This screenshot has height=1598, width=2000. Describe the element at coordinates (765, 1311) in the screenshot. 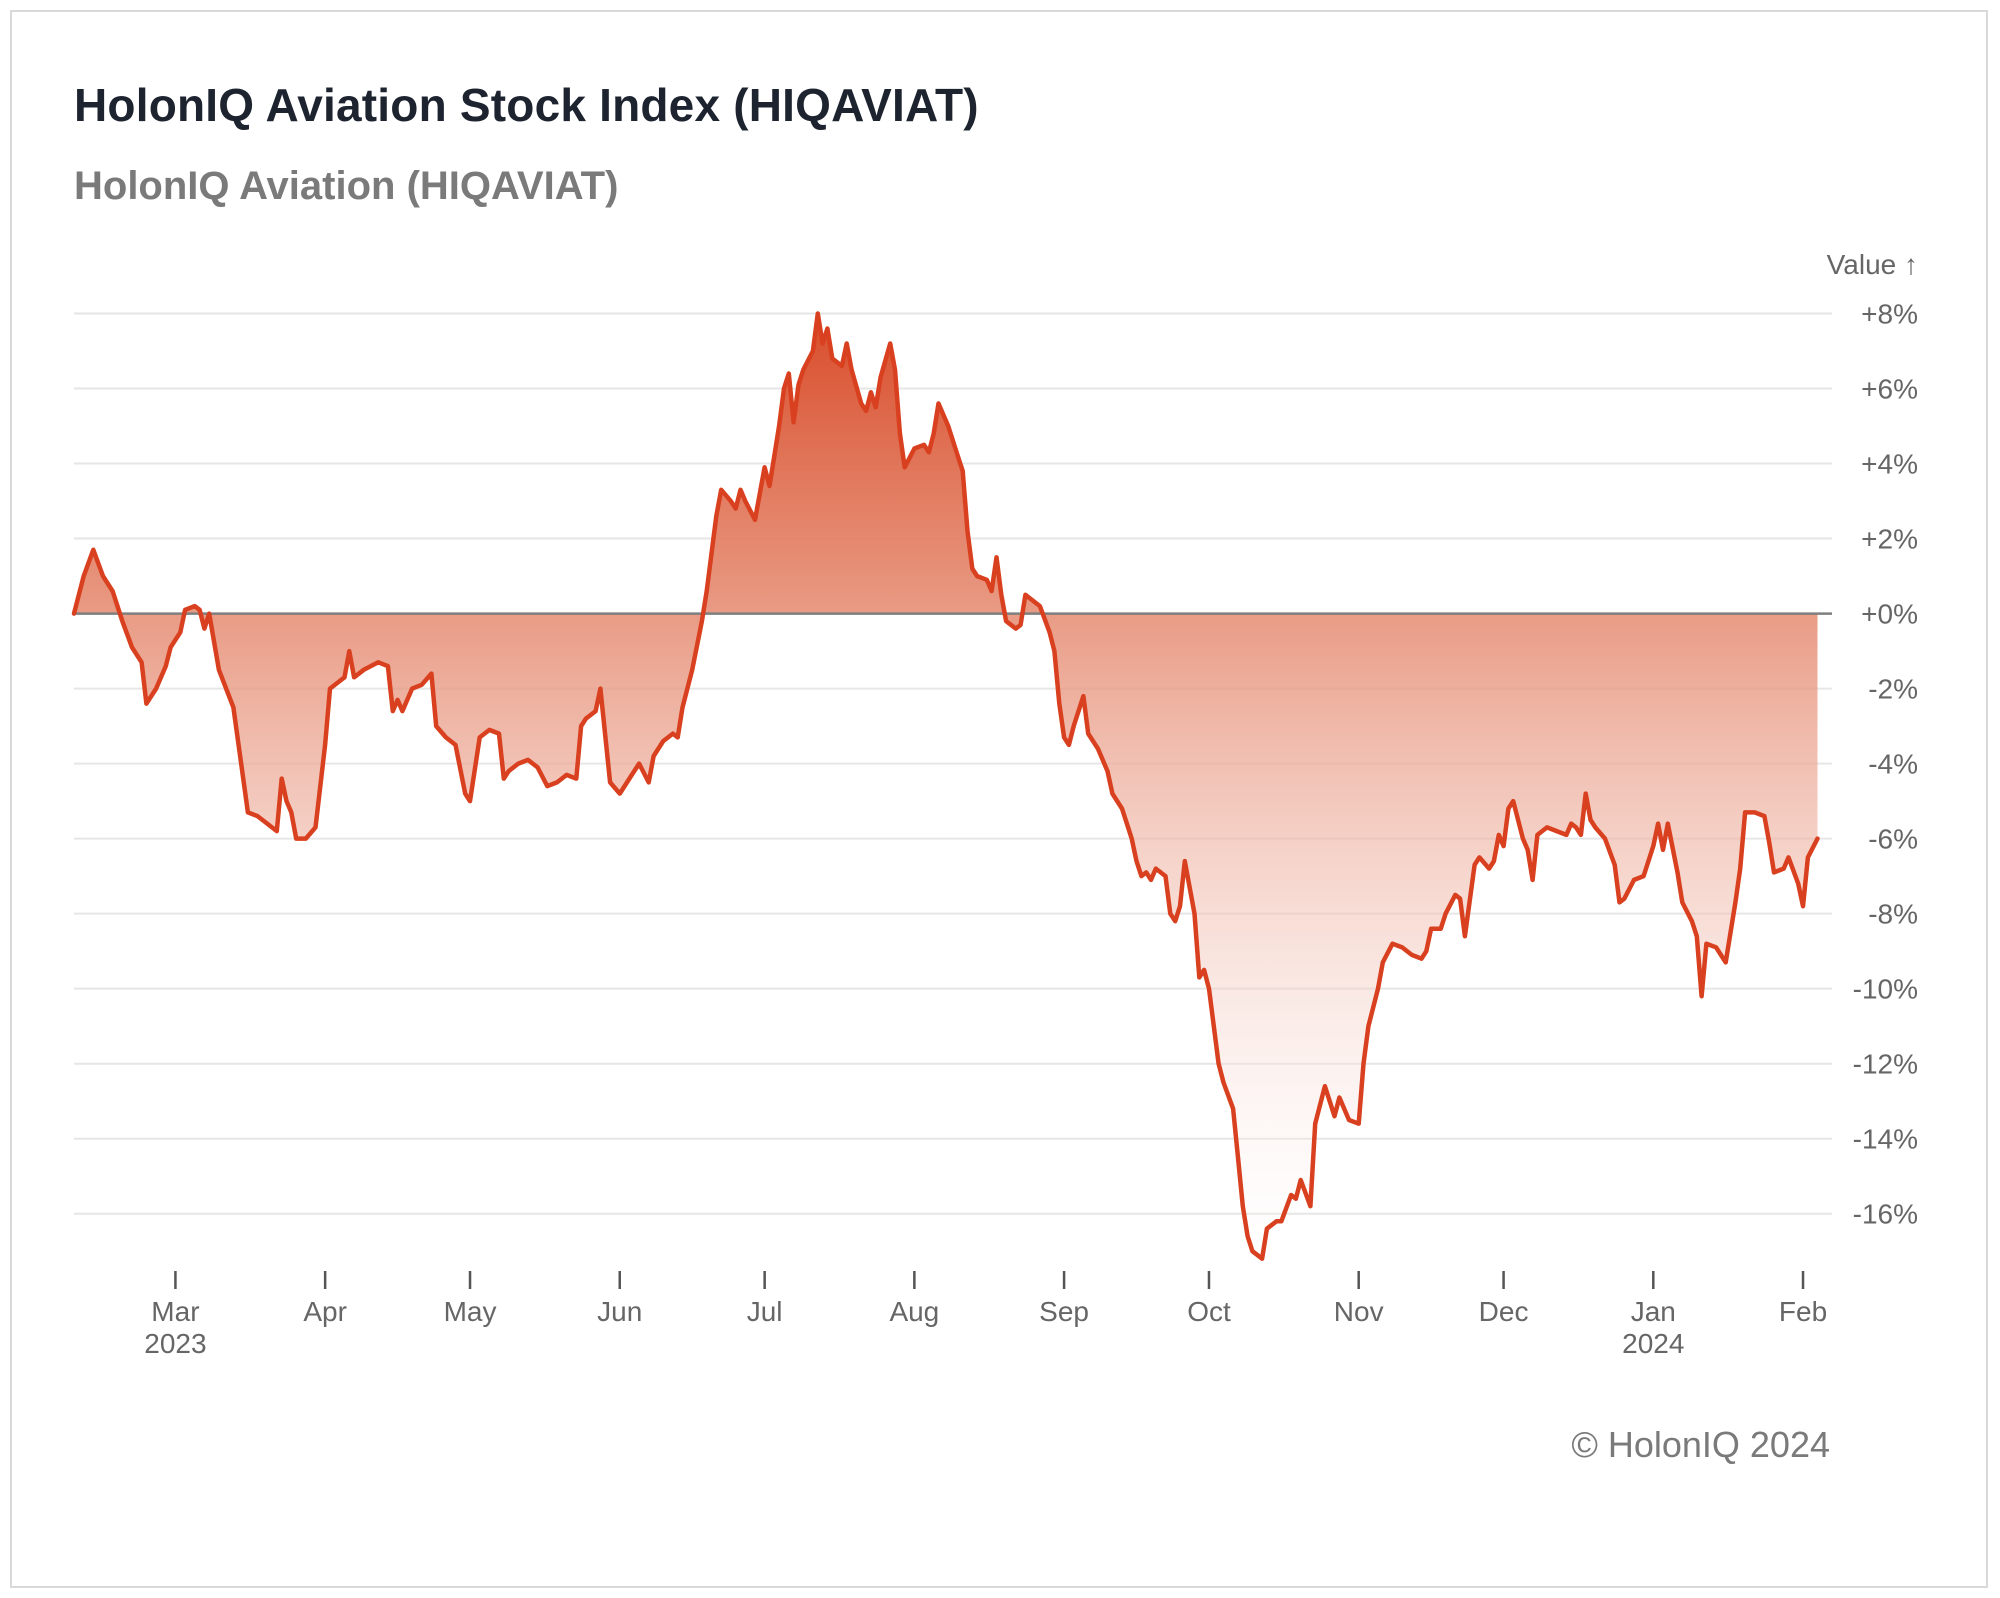

I see `x-tick-label: Jul` at that location.